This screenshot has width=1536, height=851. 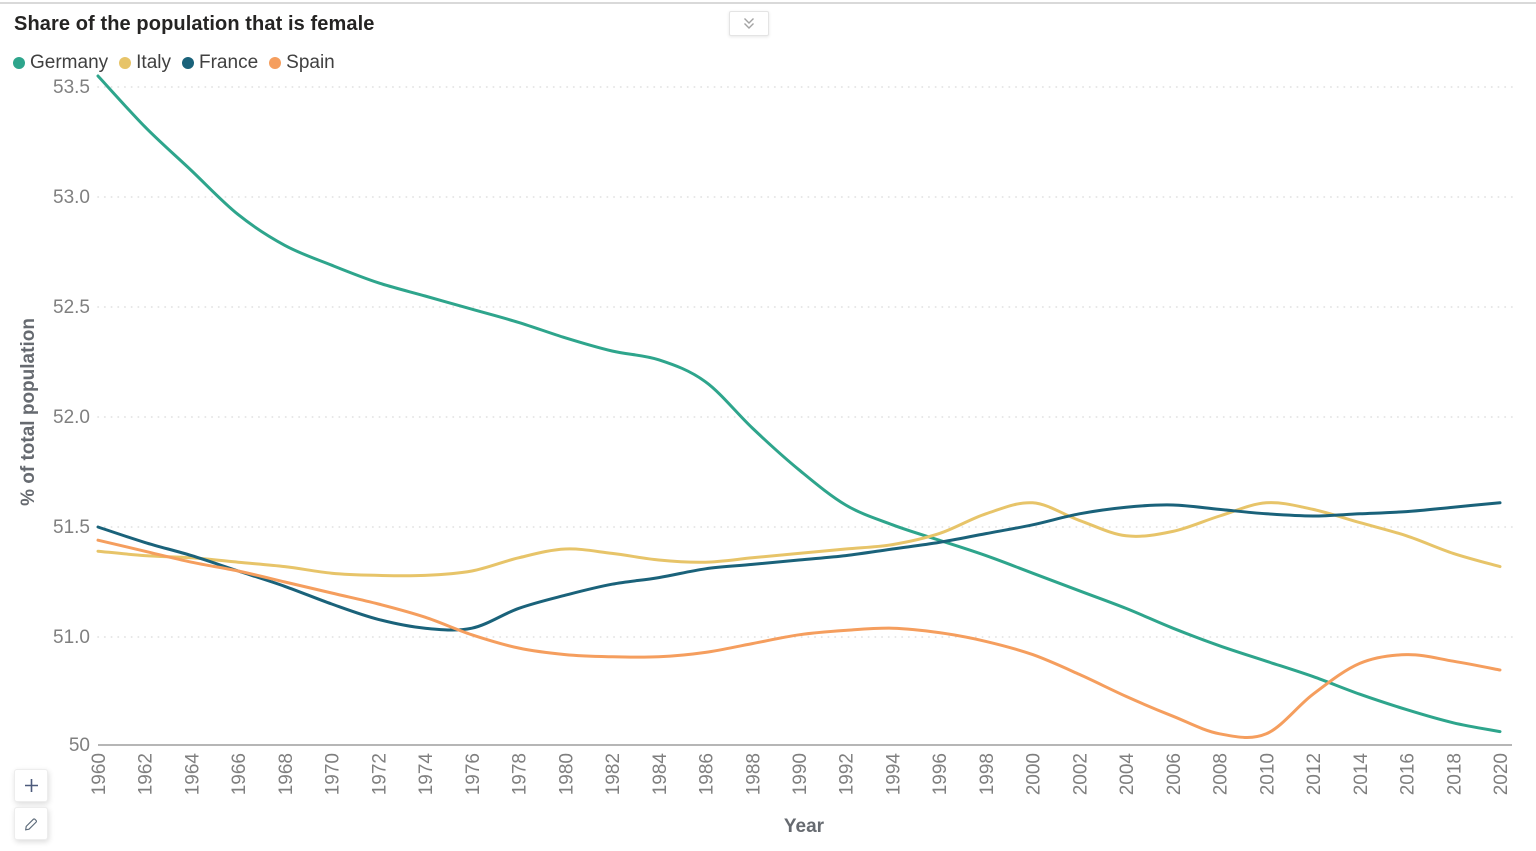 What do you see at coordinates (1221, 774) in the screenshot?
I see `x-tick-label: 2008` at bounding box center [1221, 774].